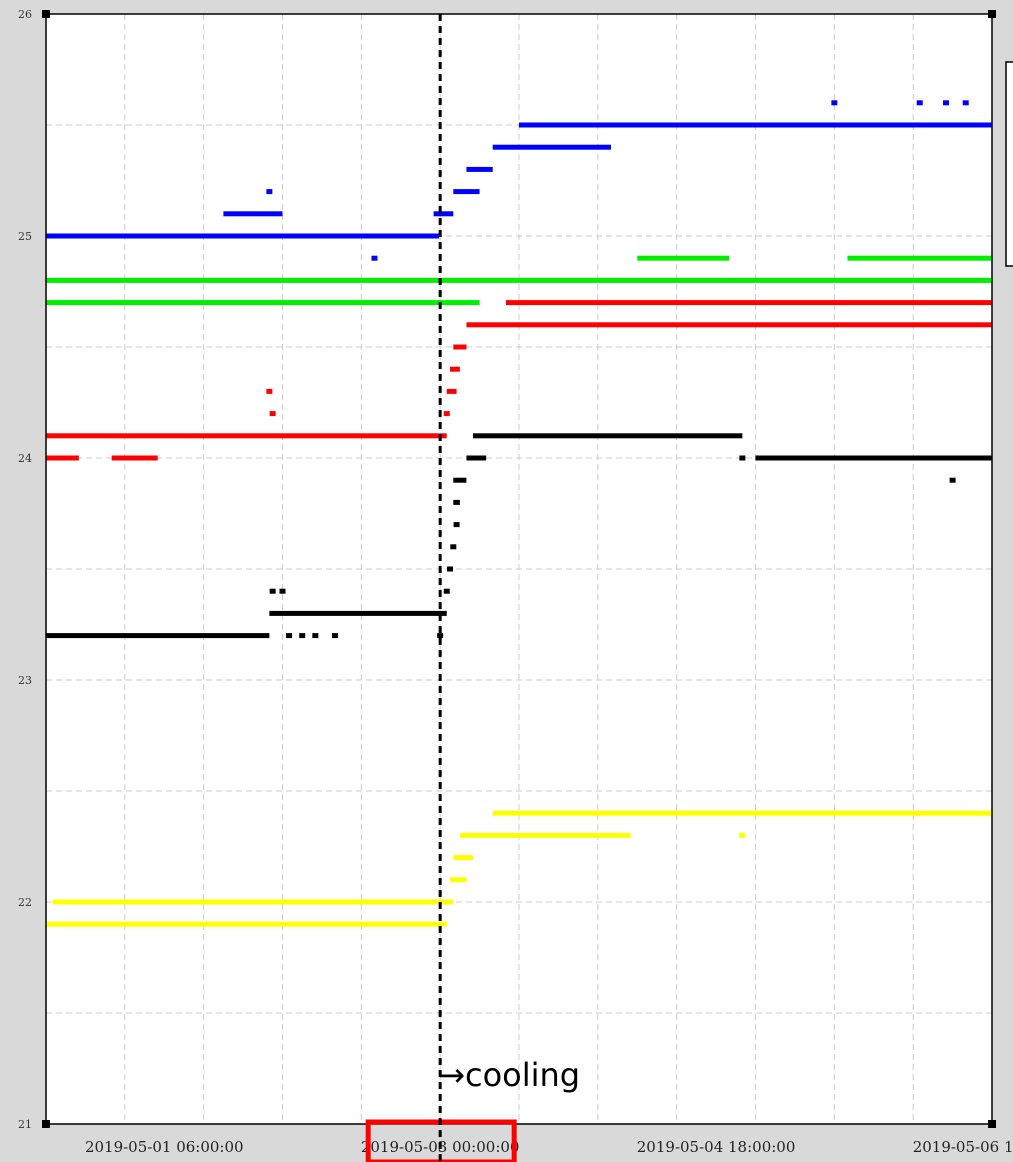 The image size is (1013, 1162). I want to click on x-tick-label: 2019-05-04 18:00:00, so click(716, 1147).